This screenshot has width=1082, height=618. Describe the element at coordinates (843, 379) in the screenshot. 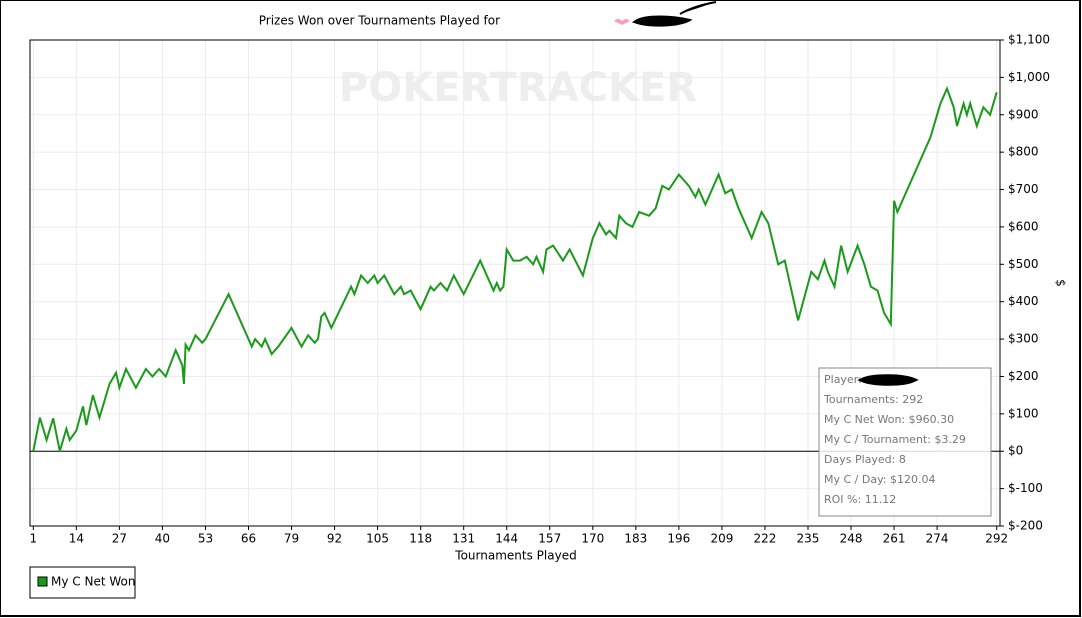

I see `info-text: Player:` at that location.